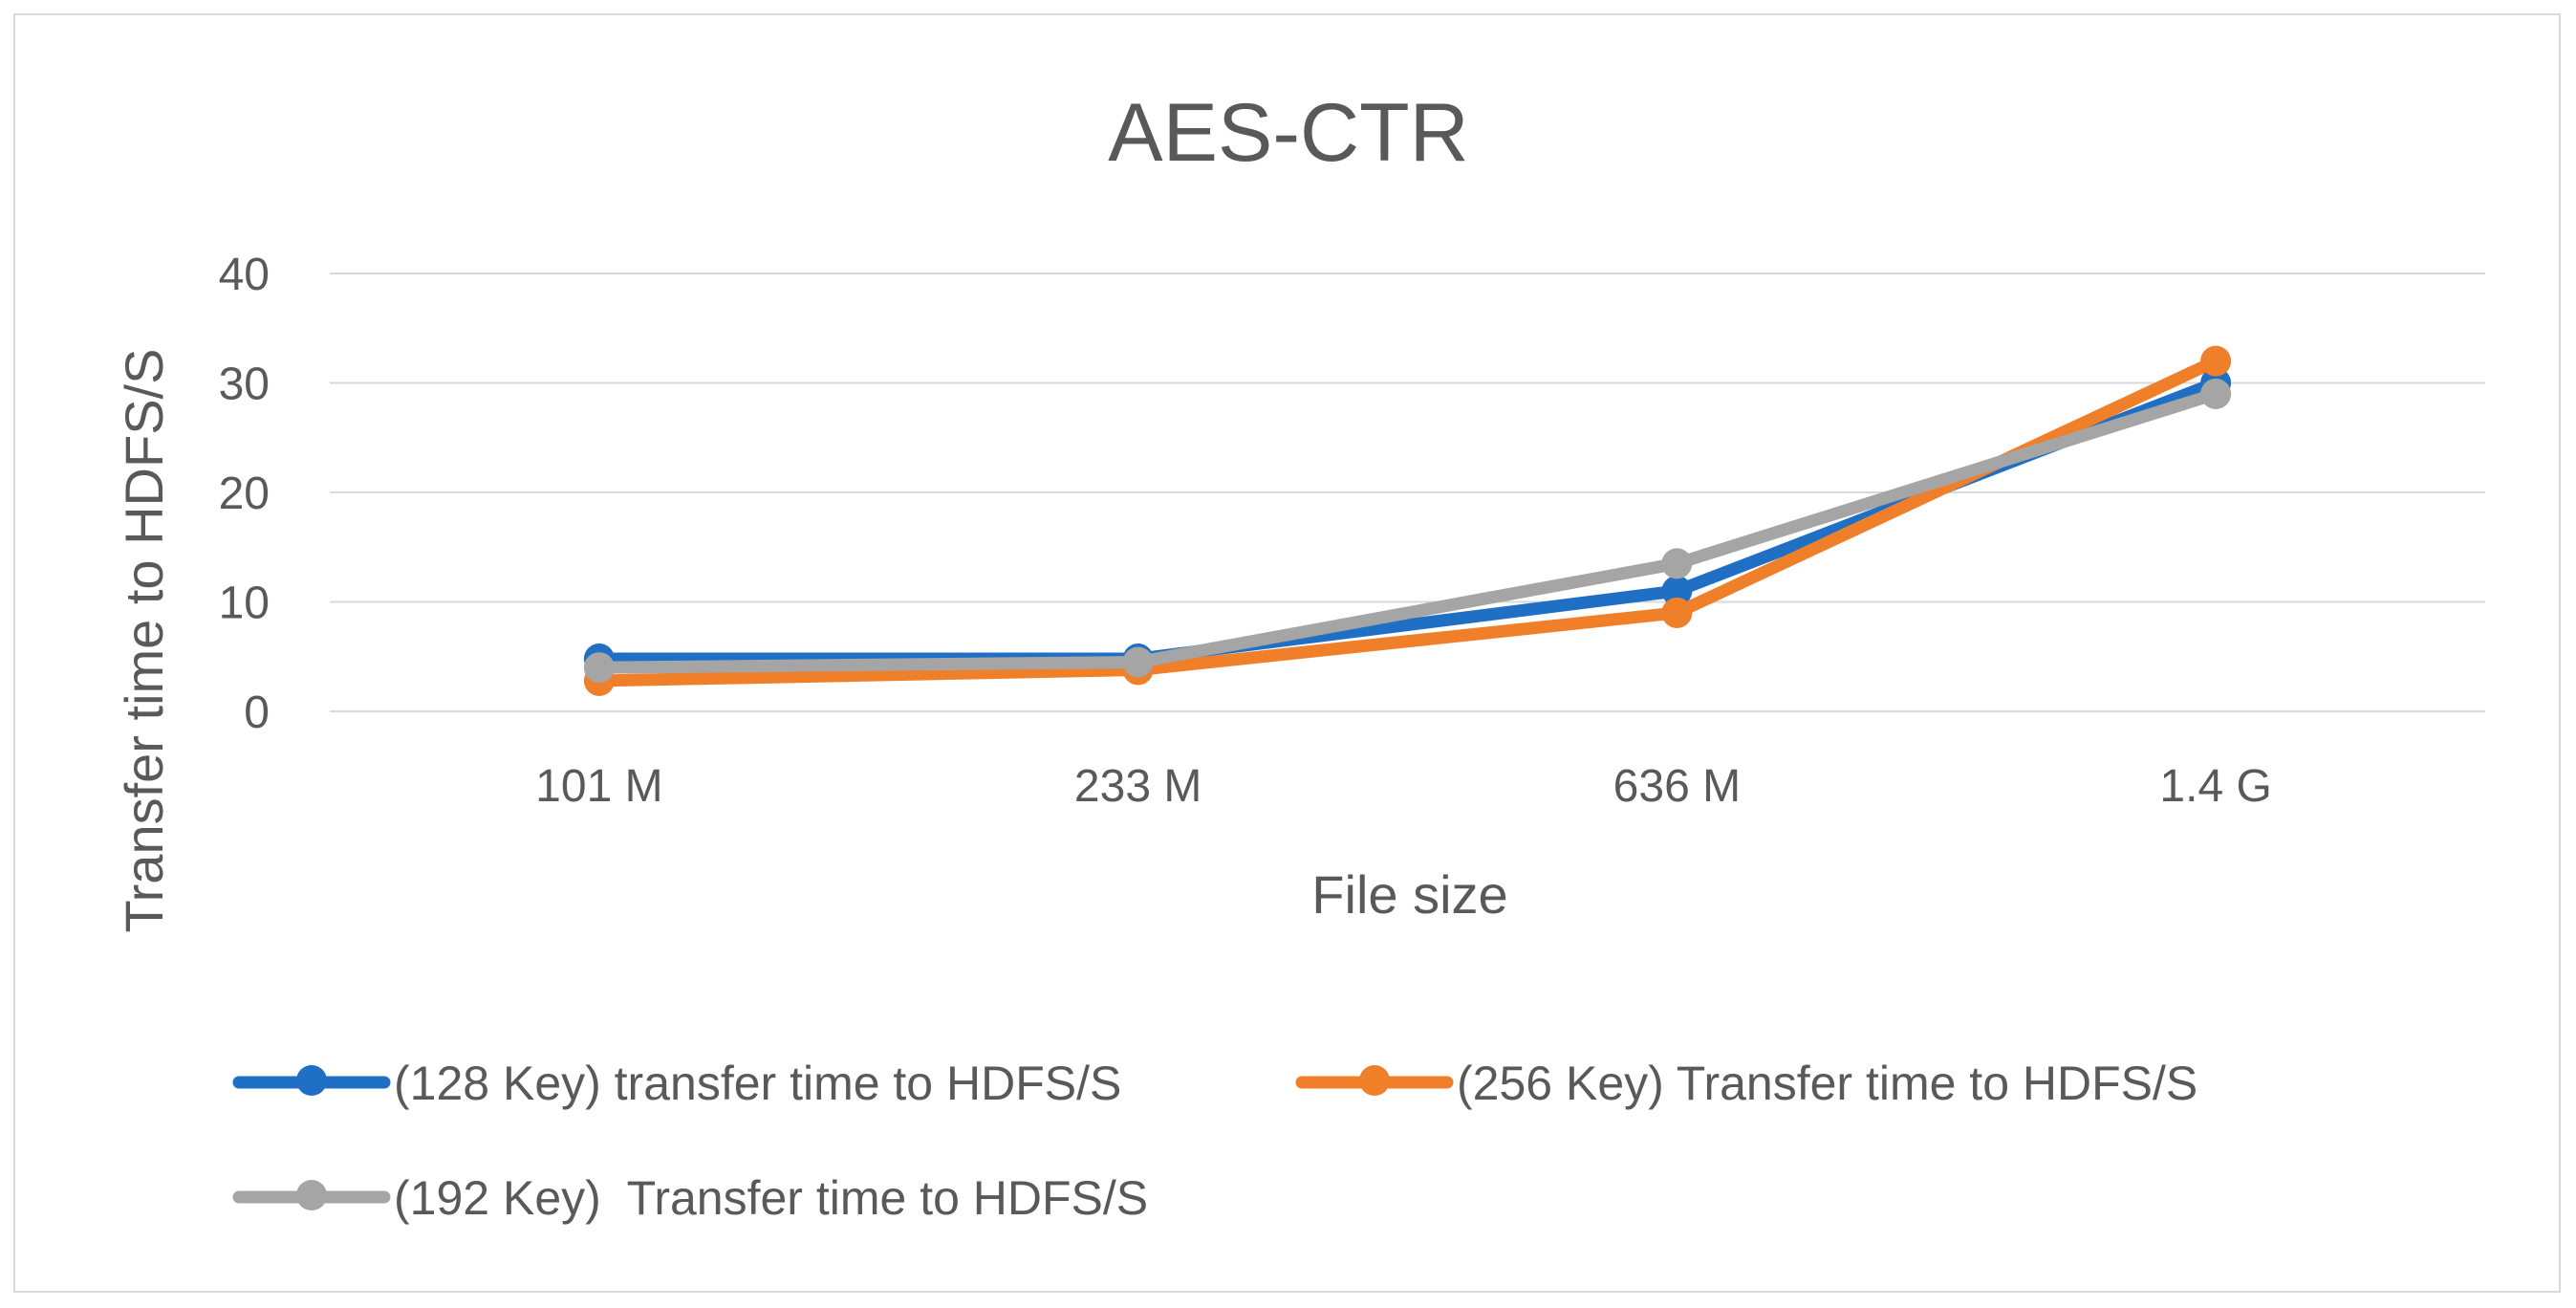  Describe the element at coordinates (1409, 894) in the screenshot. I see `x-axis-title: File size` at that location.